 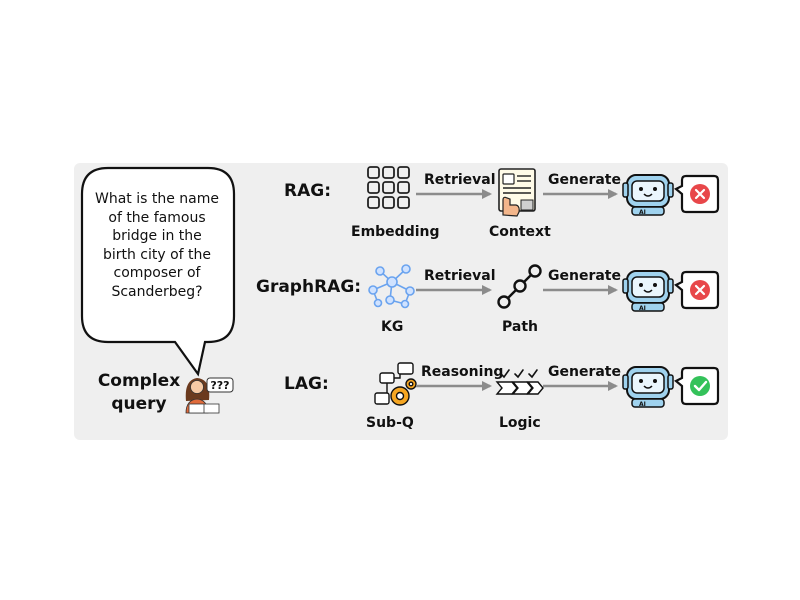 I want to click on knowledge-graph-icon, so click(x=391, y=286).